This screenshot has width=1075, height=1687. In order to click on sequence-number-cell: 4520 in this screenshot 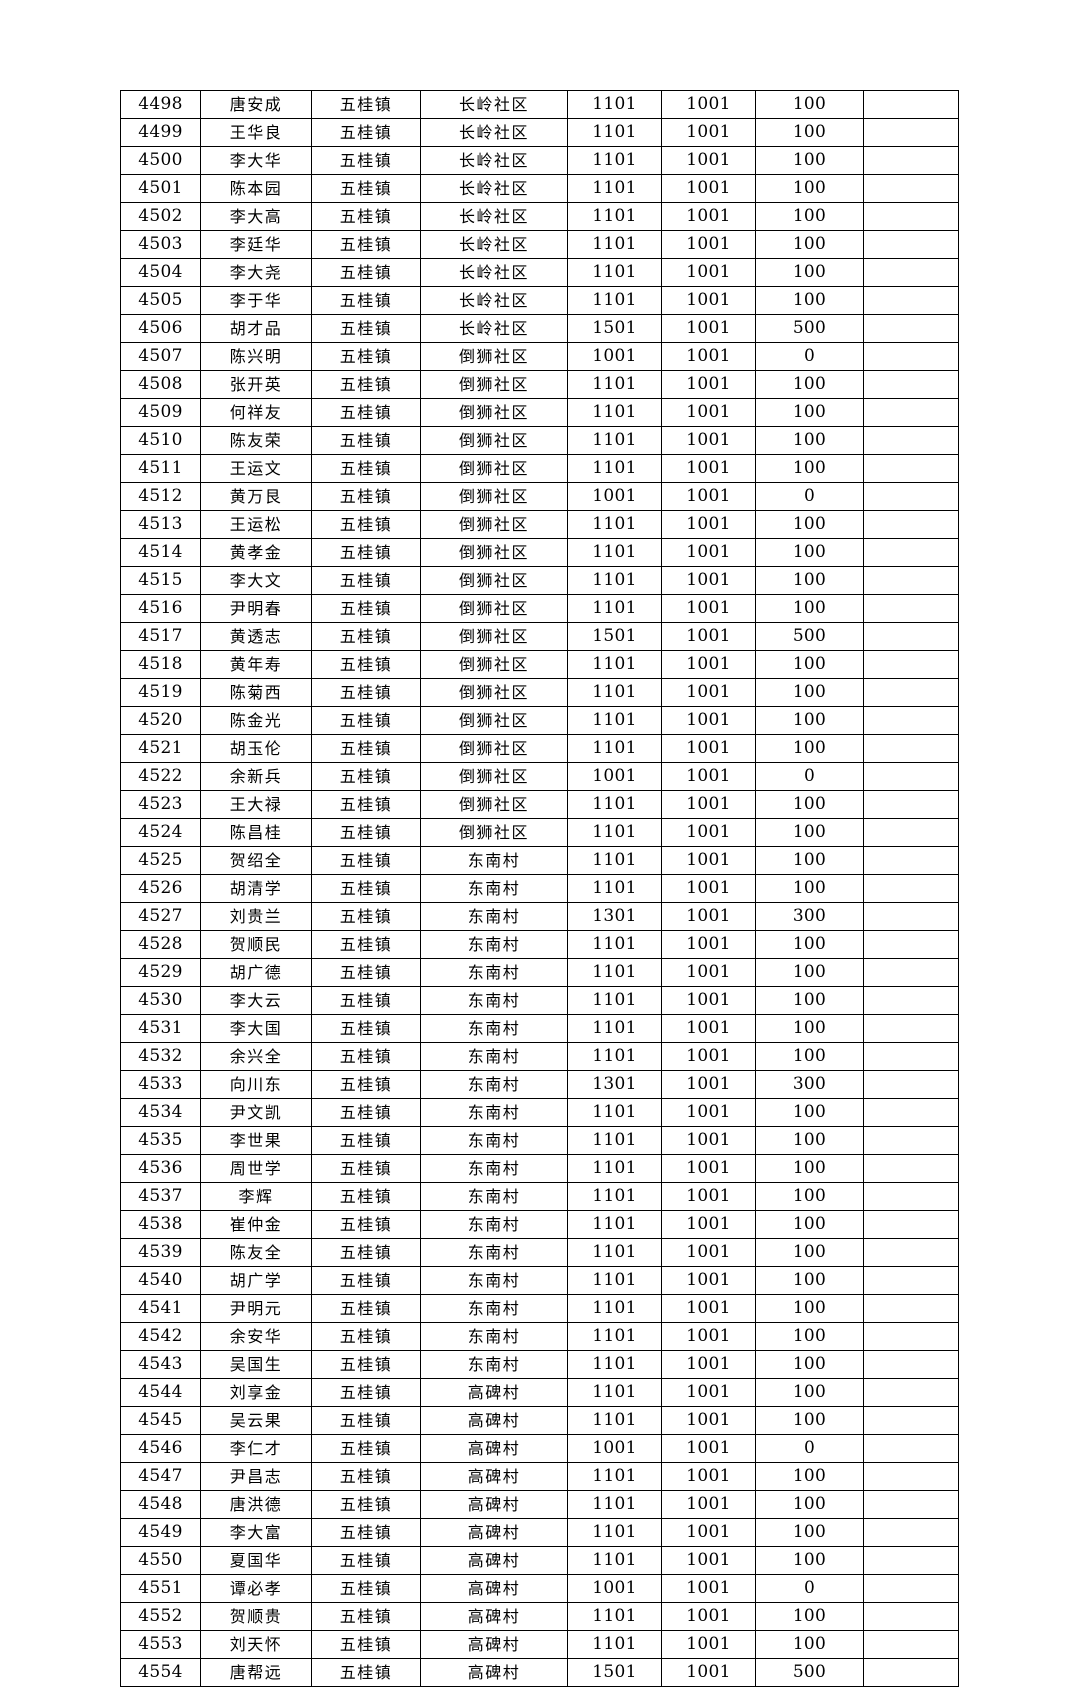, I will do `click(160, 720)`.